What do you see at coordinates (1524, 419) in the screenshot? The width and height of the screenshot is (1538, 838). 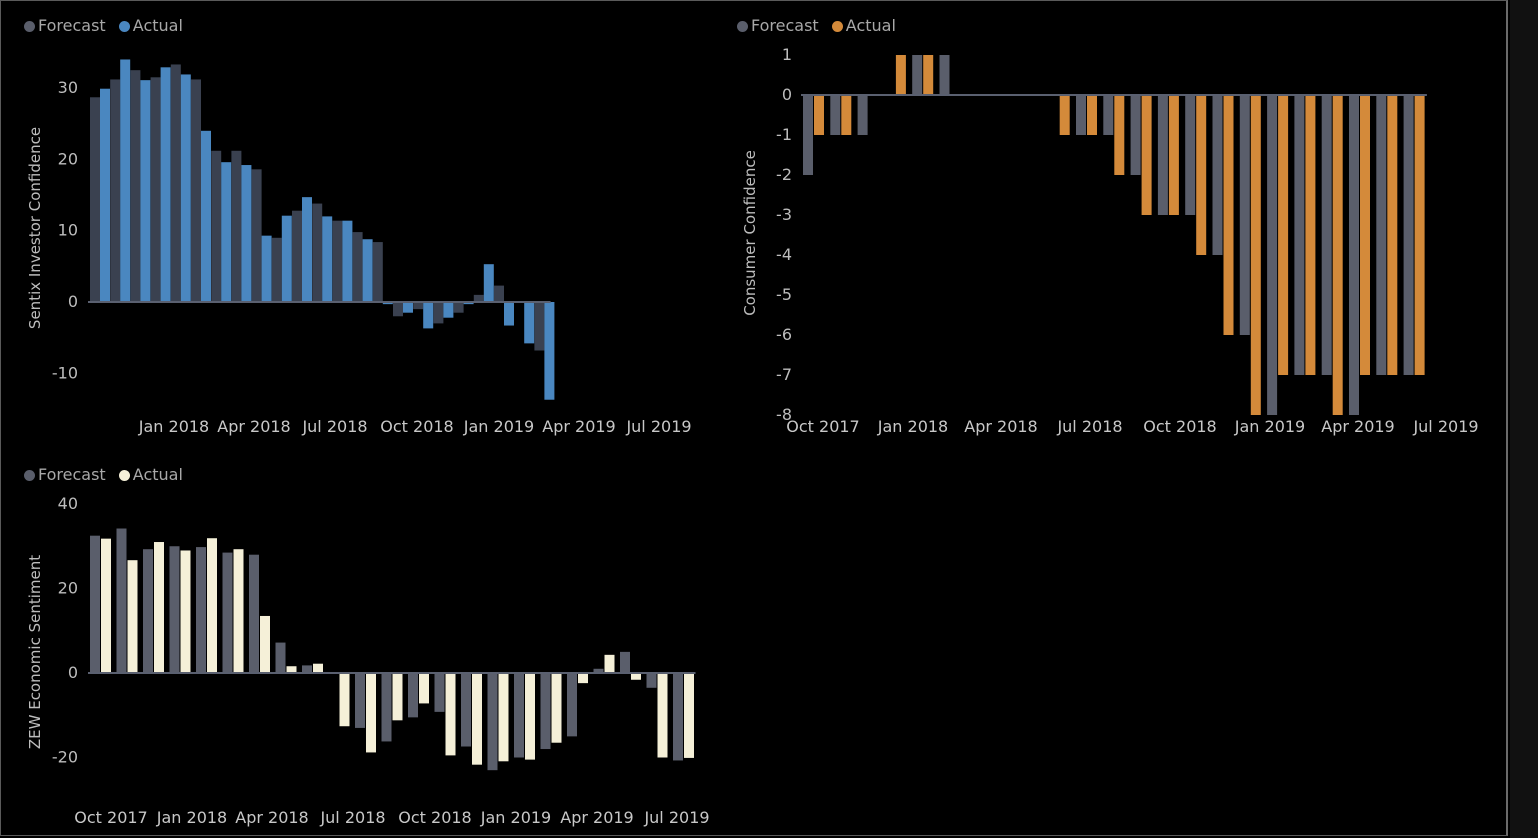 I see `scrollbar-gutter` at bounding box center [1524, 419].